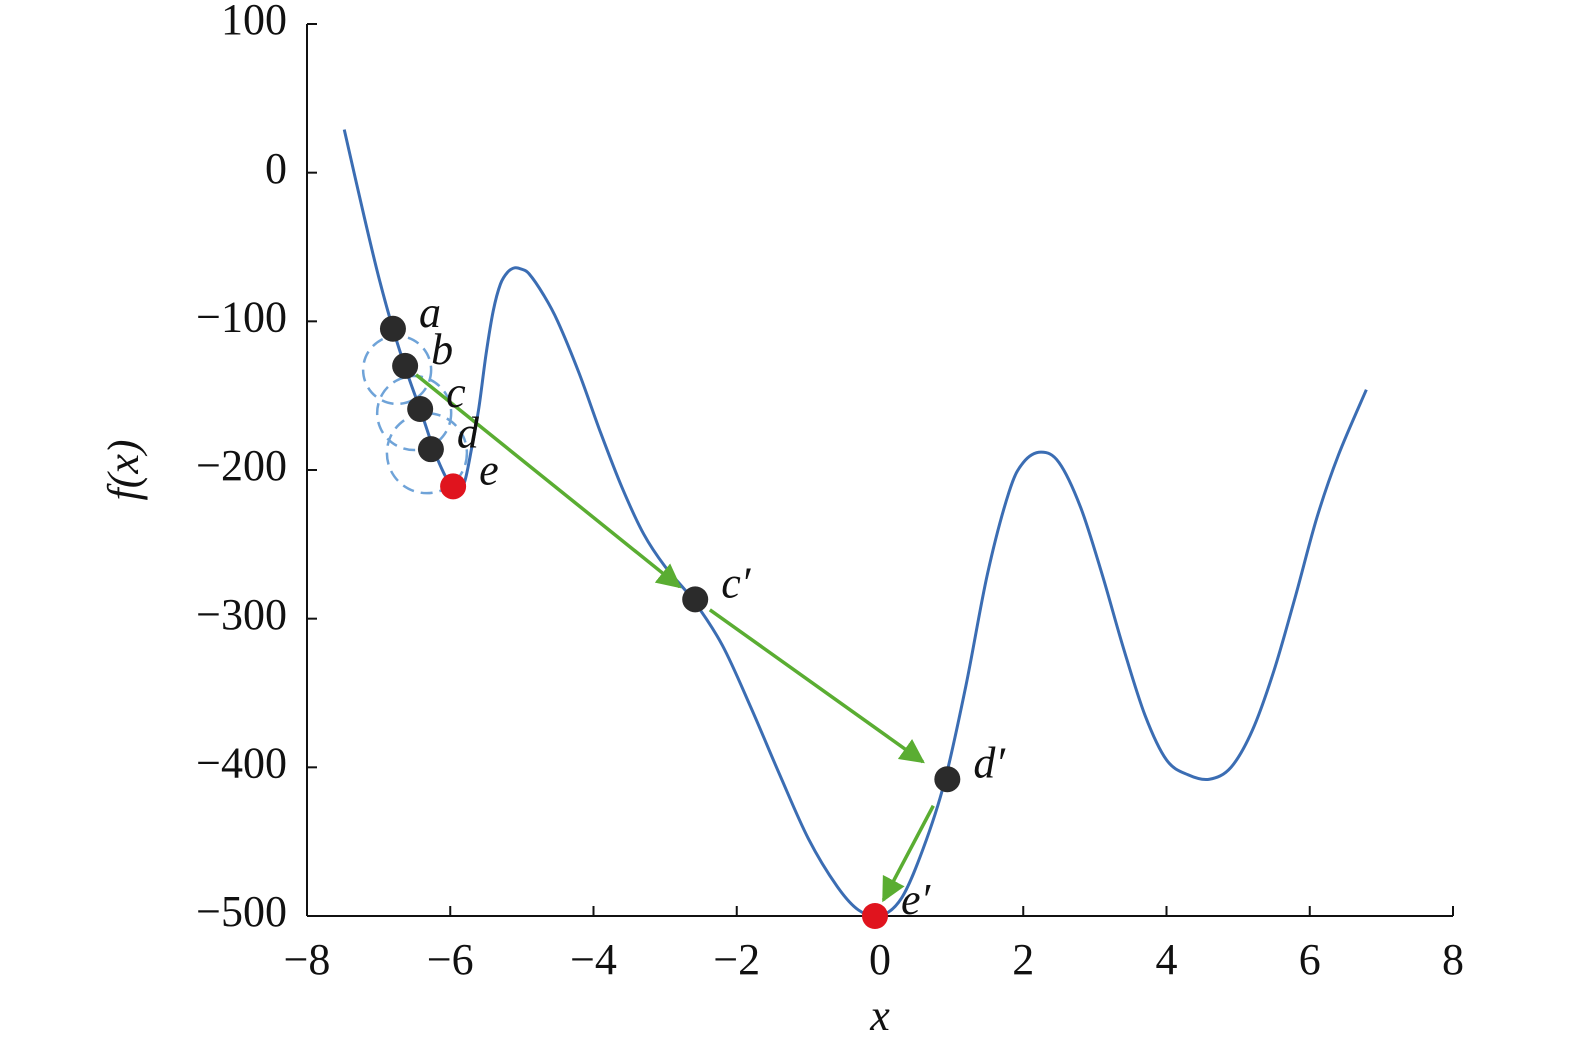 The height and width of the screenshot is (1053, 1575). I want to click on y-tick-label: 0, so click(276, 168).